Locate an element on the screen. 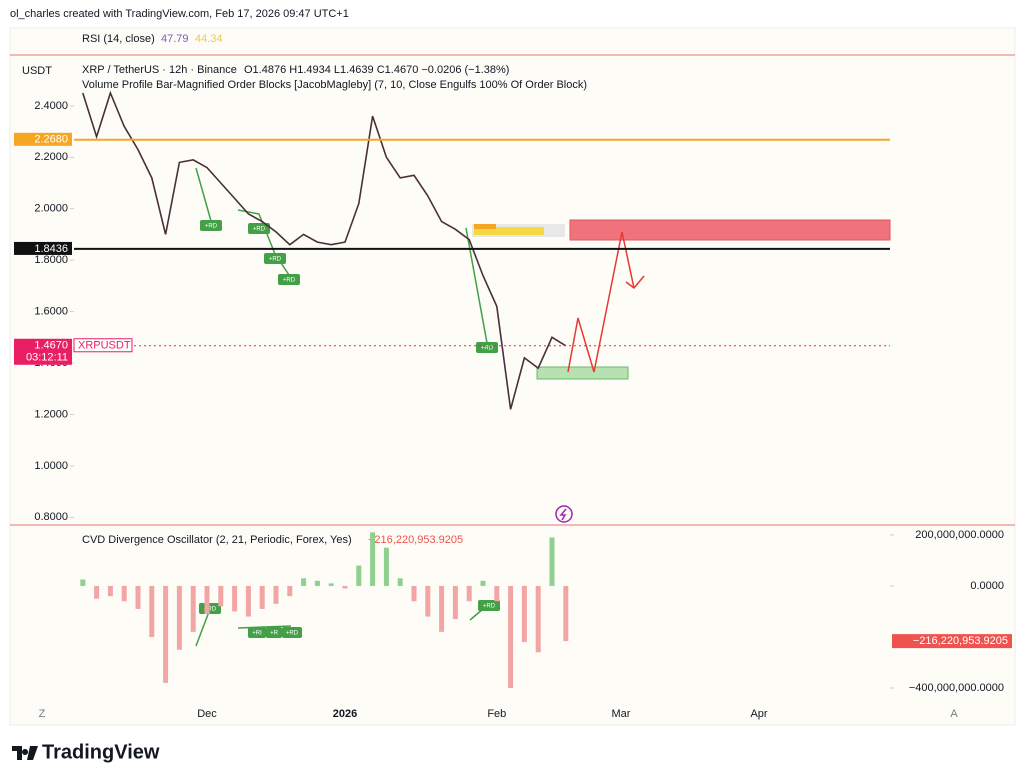  y-tick-label: 1.2000 is located at coordinates (51, 414).